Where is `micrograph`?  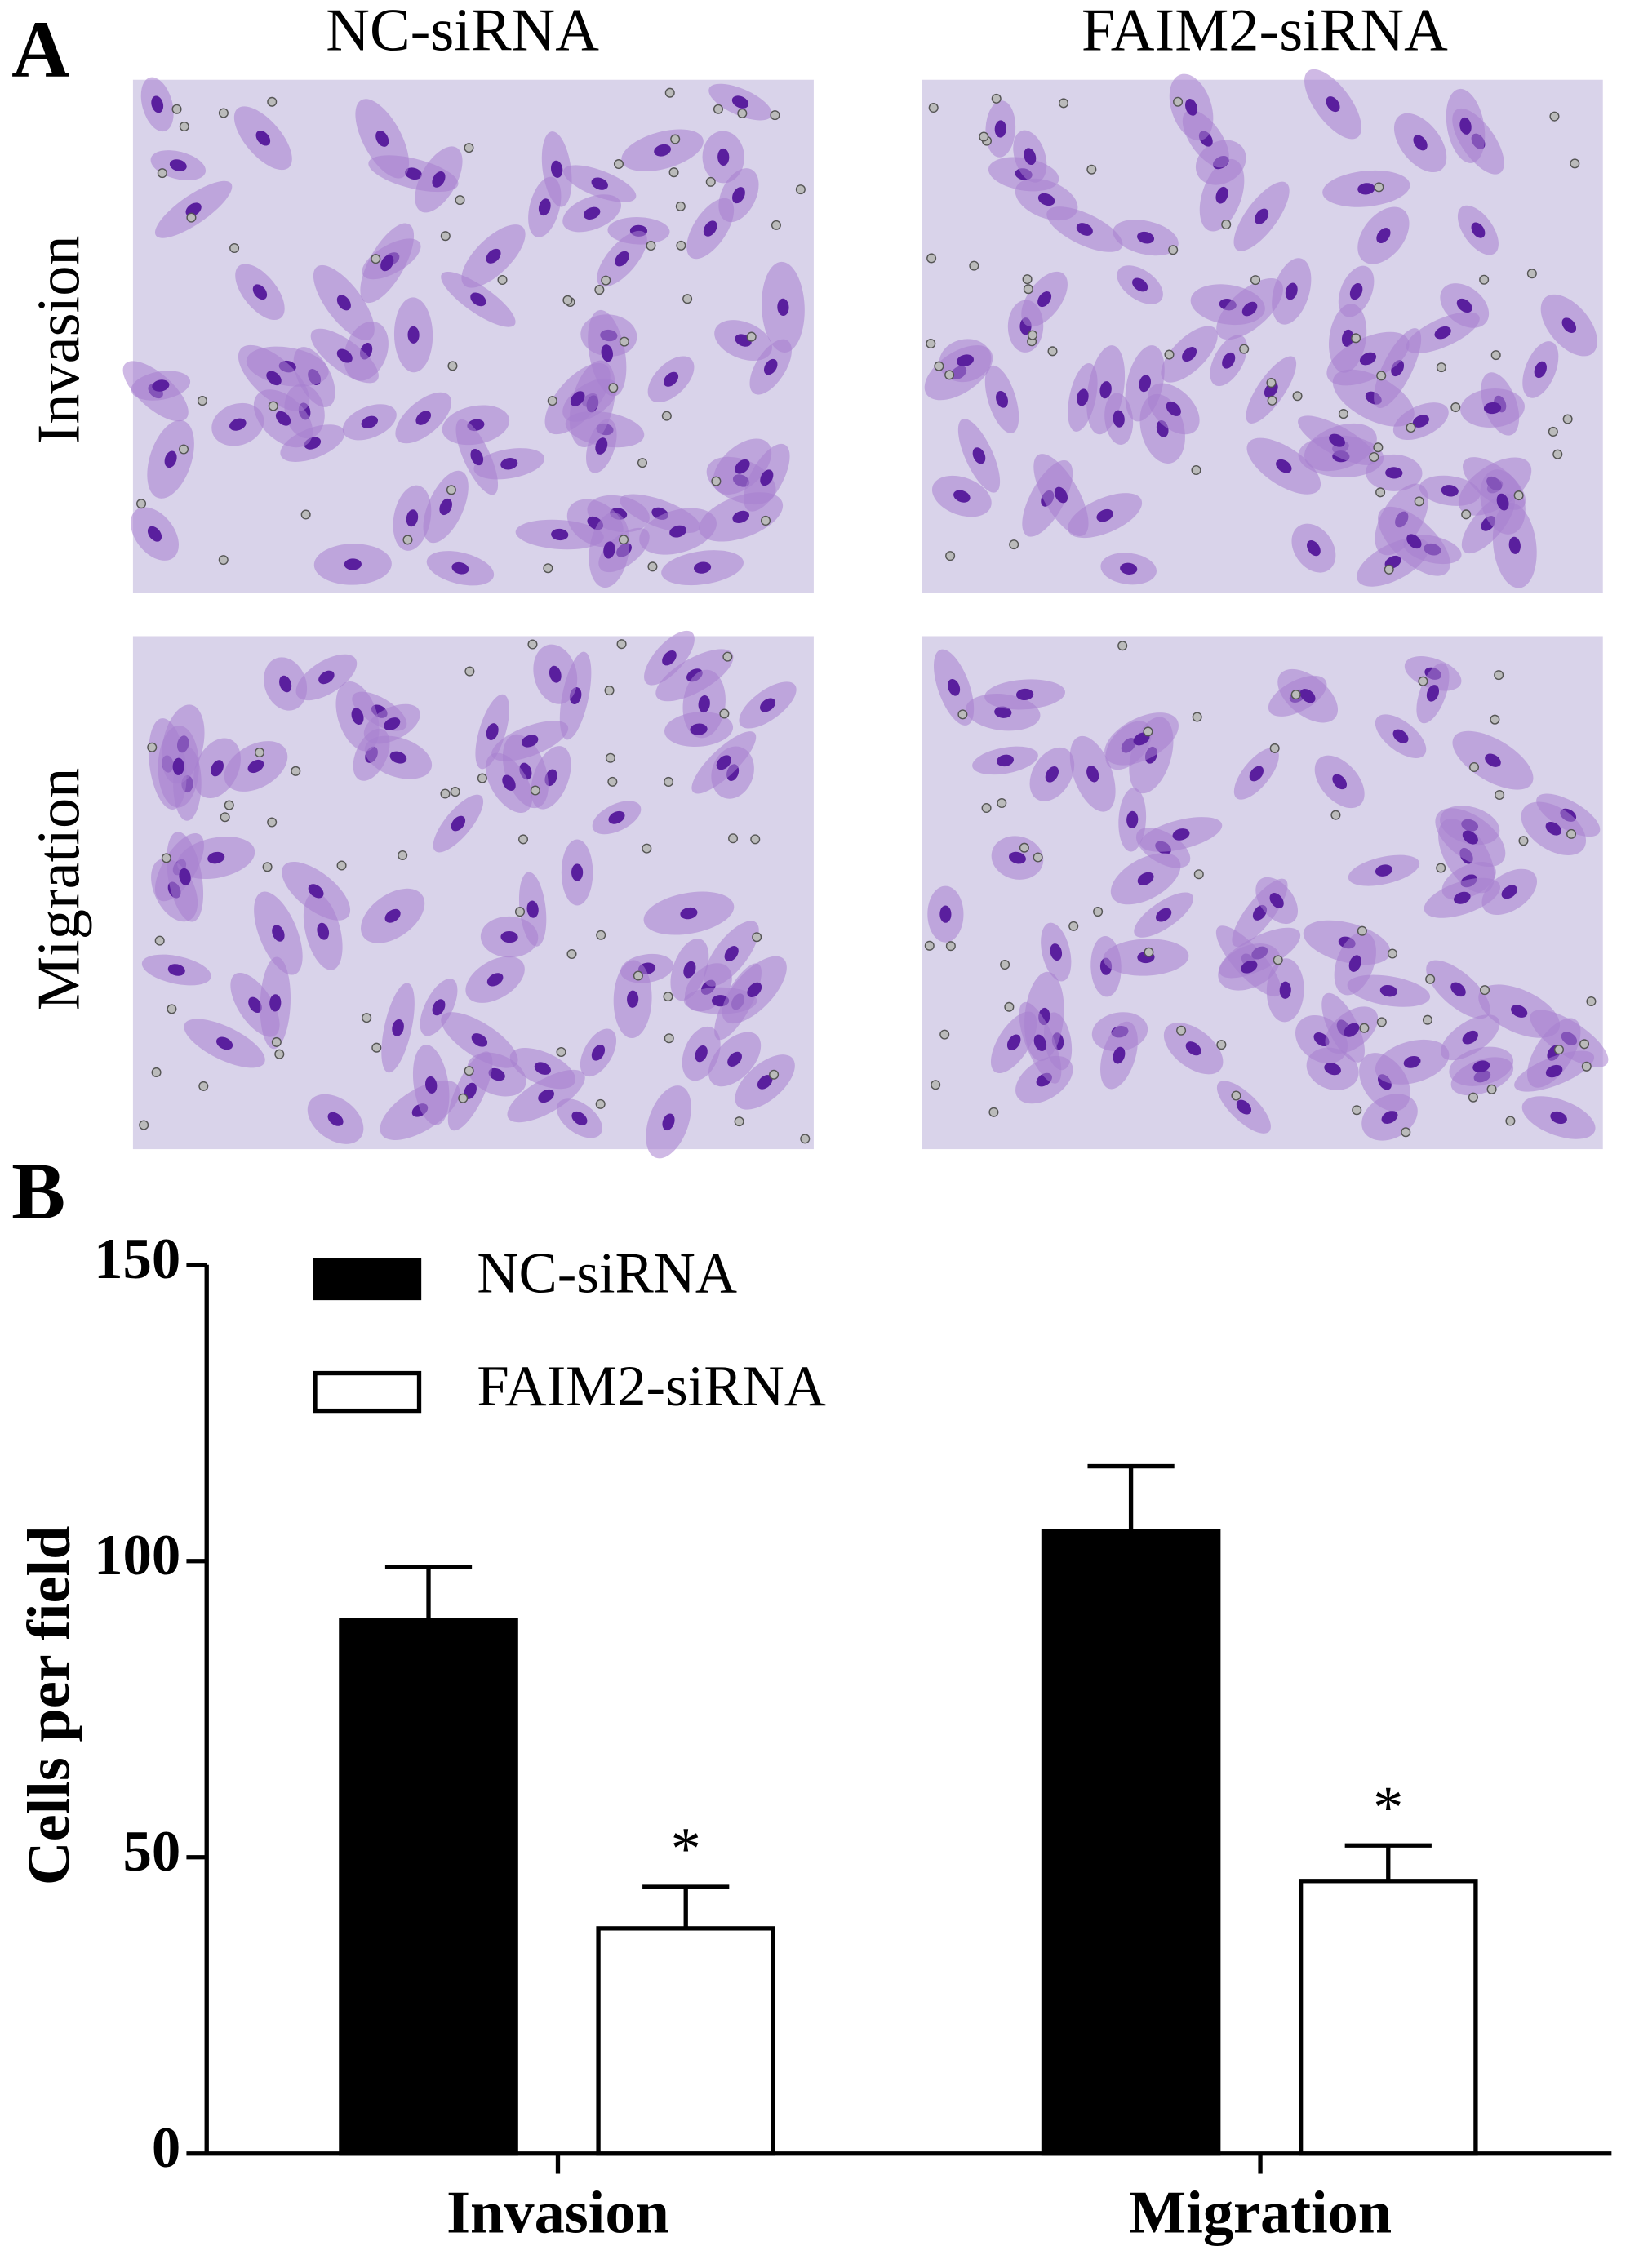
micrograph is located at coordinates (473, 336).